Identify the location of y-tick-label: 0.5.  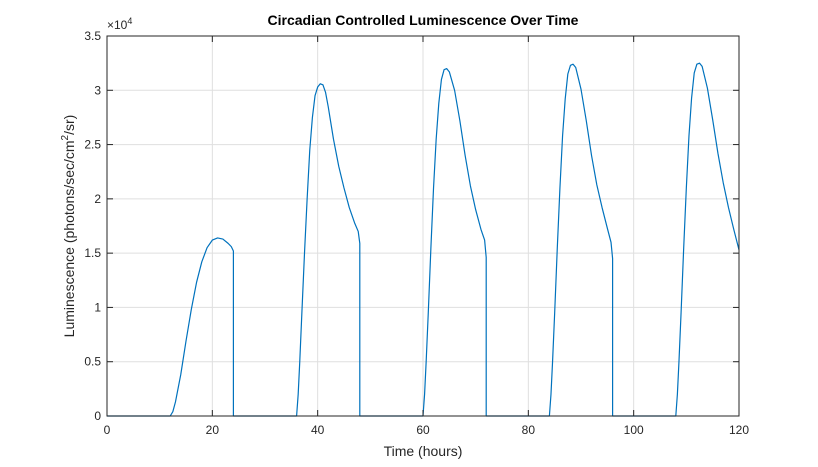
(92, 362).